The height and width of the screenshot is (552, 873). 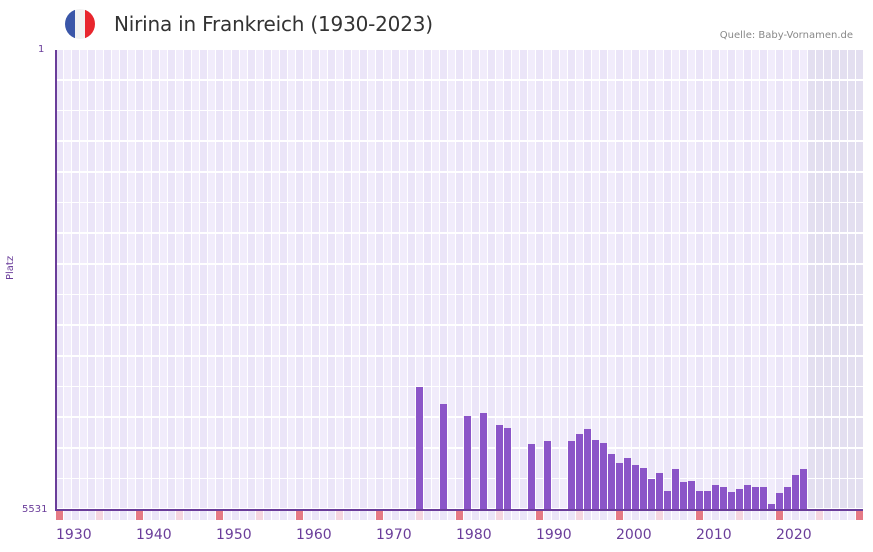 What do you see at coordinates (651, 494) in the screenshot?
I see `bar-2004` at bounding box center [651, 494].